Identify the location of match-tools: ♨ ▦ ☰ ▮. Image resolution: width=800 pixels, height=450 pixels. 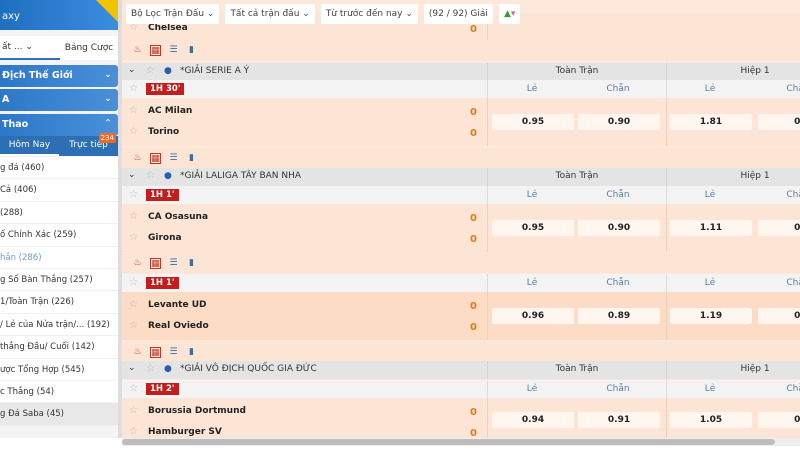
(461, 352).